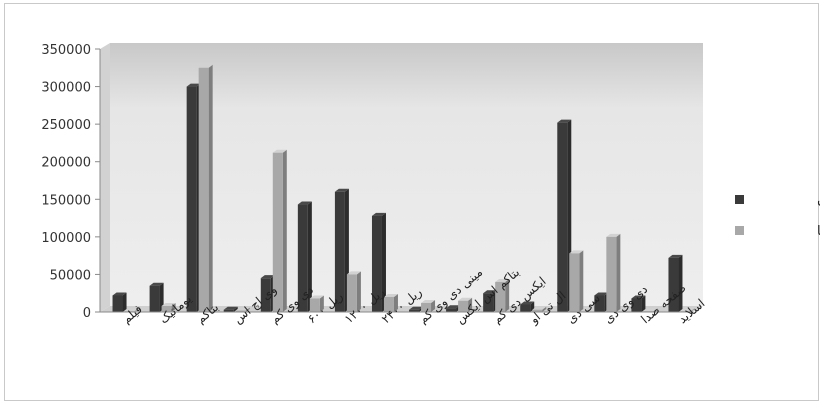 This screenshot has height=406, width=828. Describe the element at coordinates (818, 200) in the screenshot. I see `legend-label: تهران` at that location.